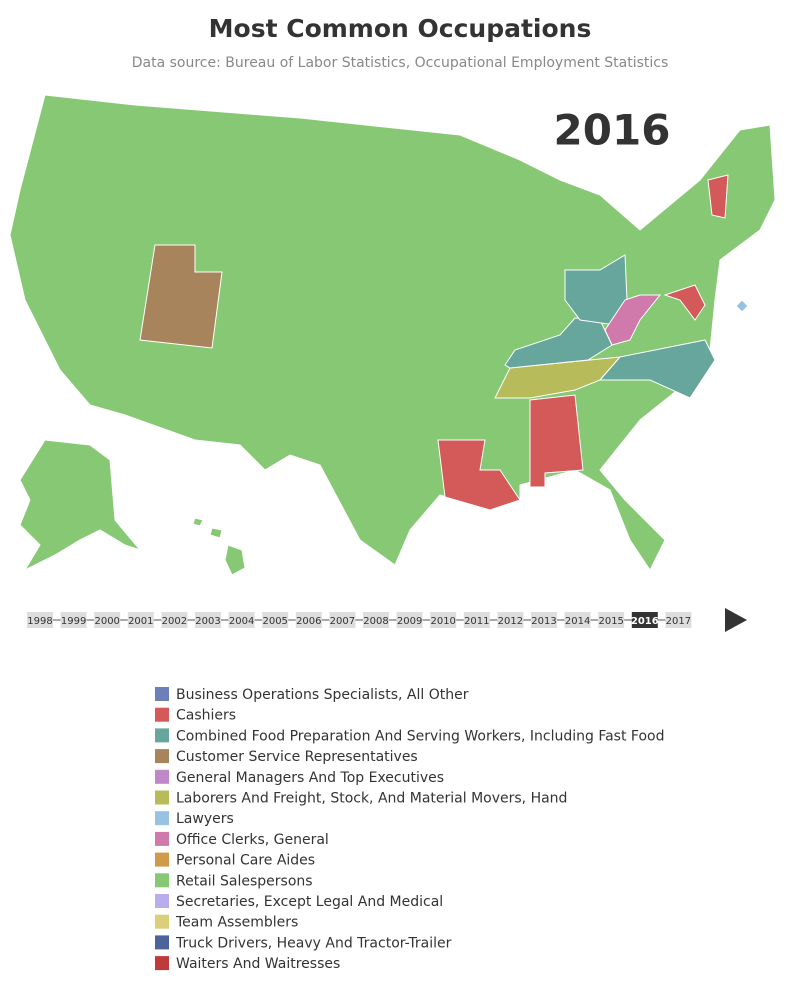  Describe the element at coordinates (612, 130) in the screenshot. I see `current-year: 2016` at that location.